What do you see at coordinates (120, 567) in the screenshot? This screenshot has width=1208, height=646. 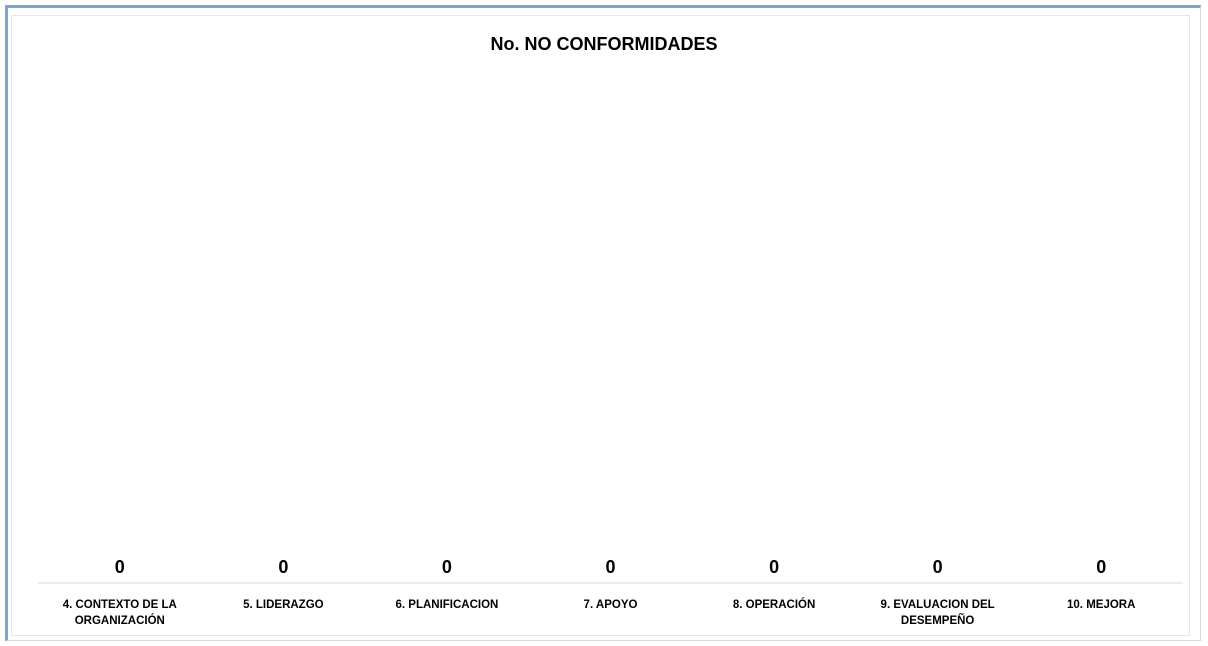 I see `data-label-1: 0` at bounding box center [120, 567].